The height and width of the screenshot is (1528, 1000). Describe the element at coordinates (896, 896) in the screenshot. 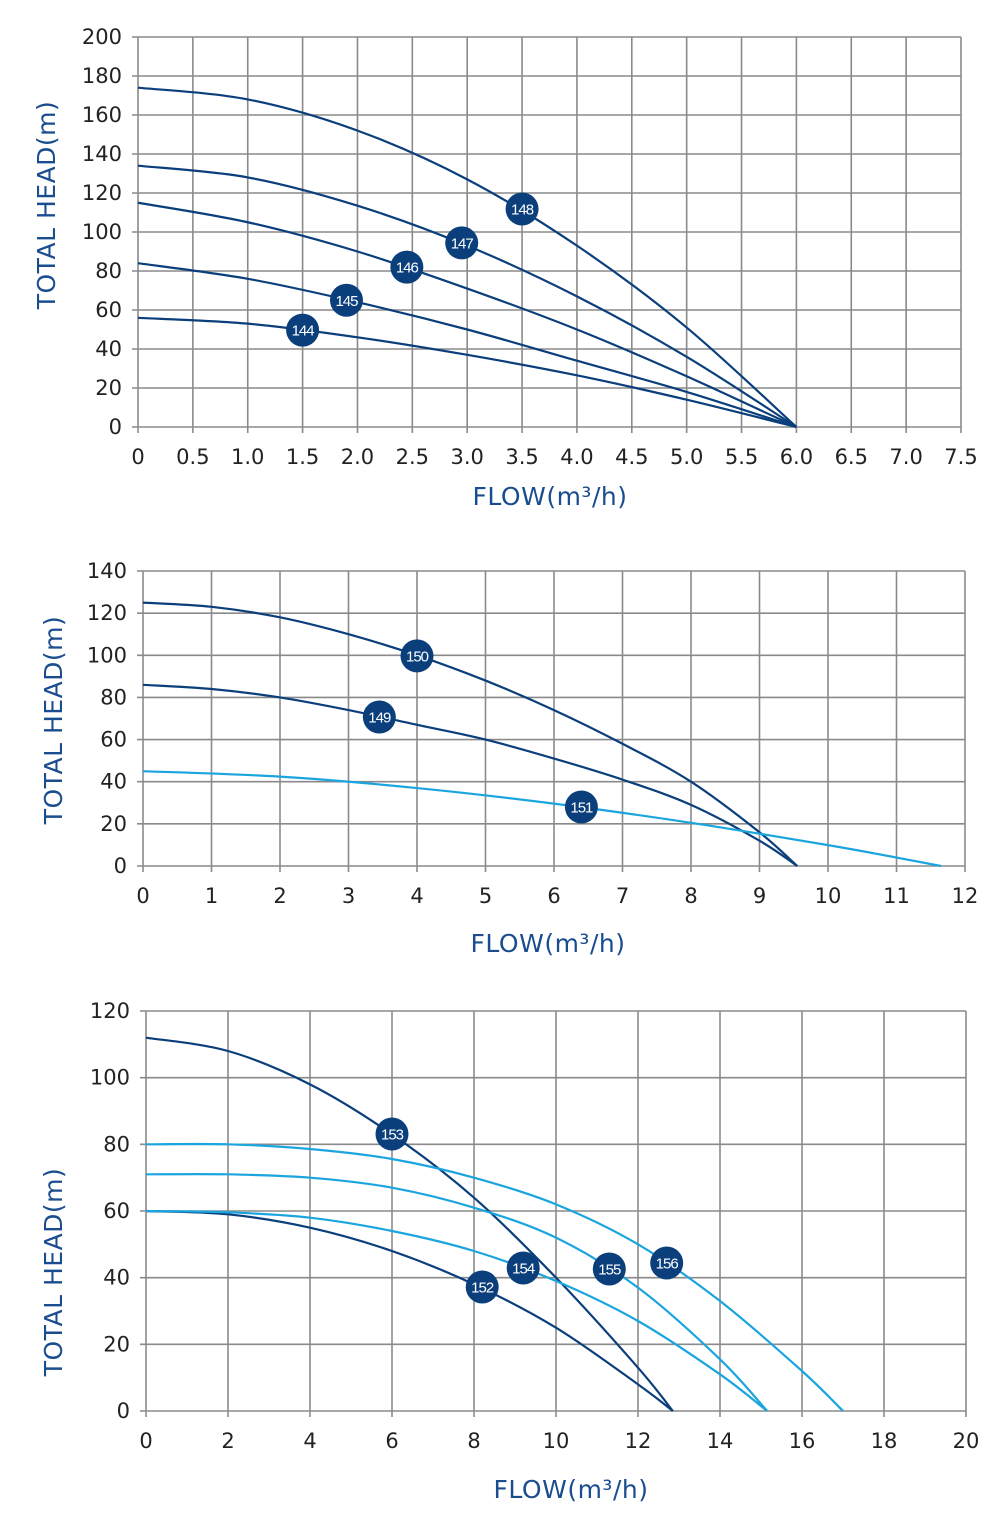

I see `x-tick-label: 11` at that location.